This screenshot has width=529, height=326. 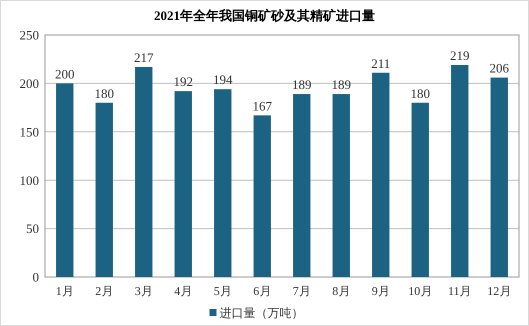 I want to click on x-tick-label: 9月, so click(x=381, y=291).